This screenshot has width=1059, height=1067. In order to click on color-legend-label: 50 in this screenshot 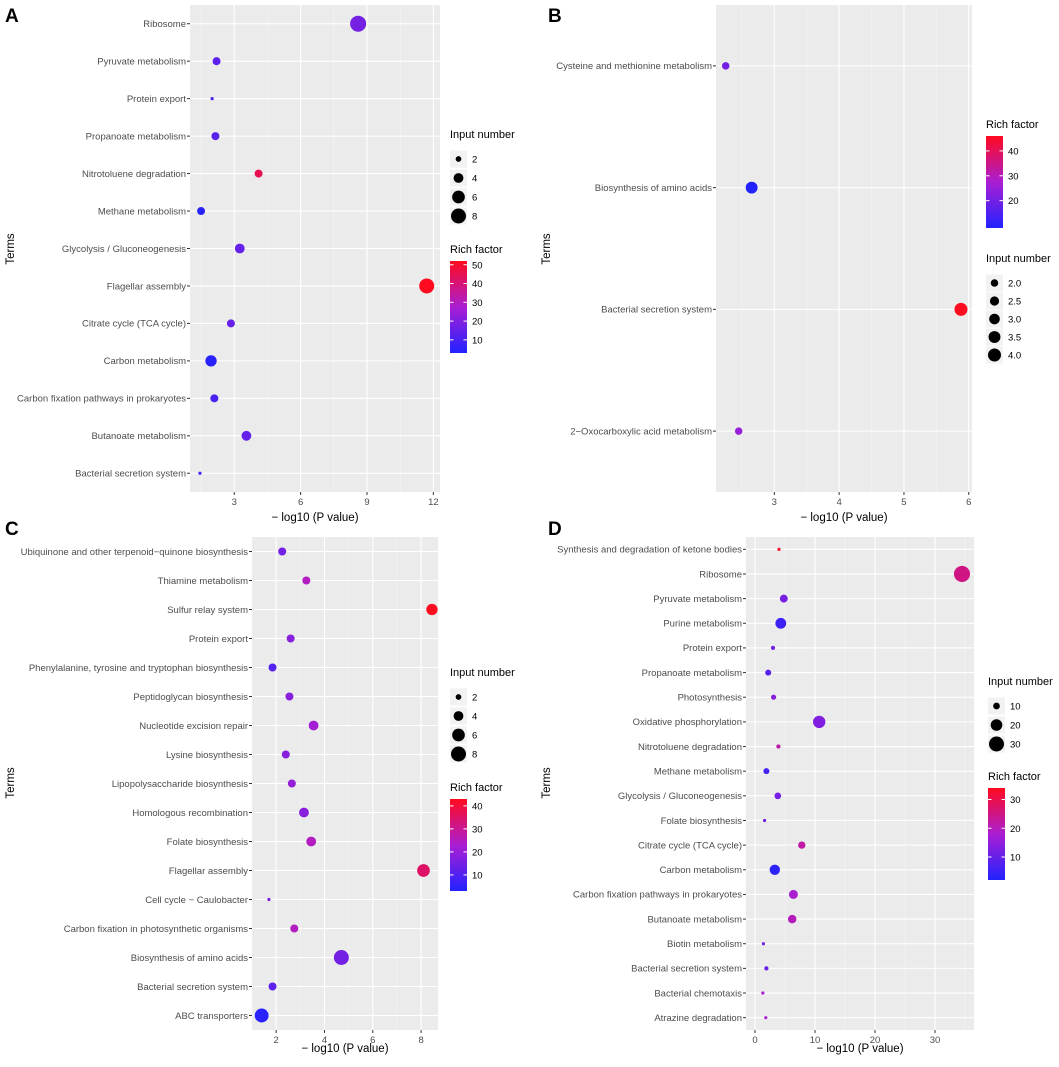, I will do `click(477, 265)`.